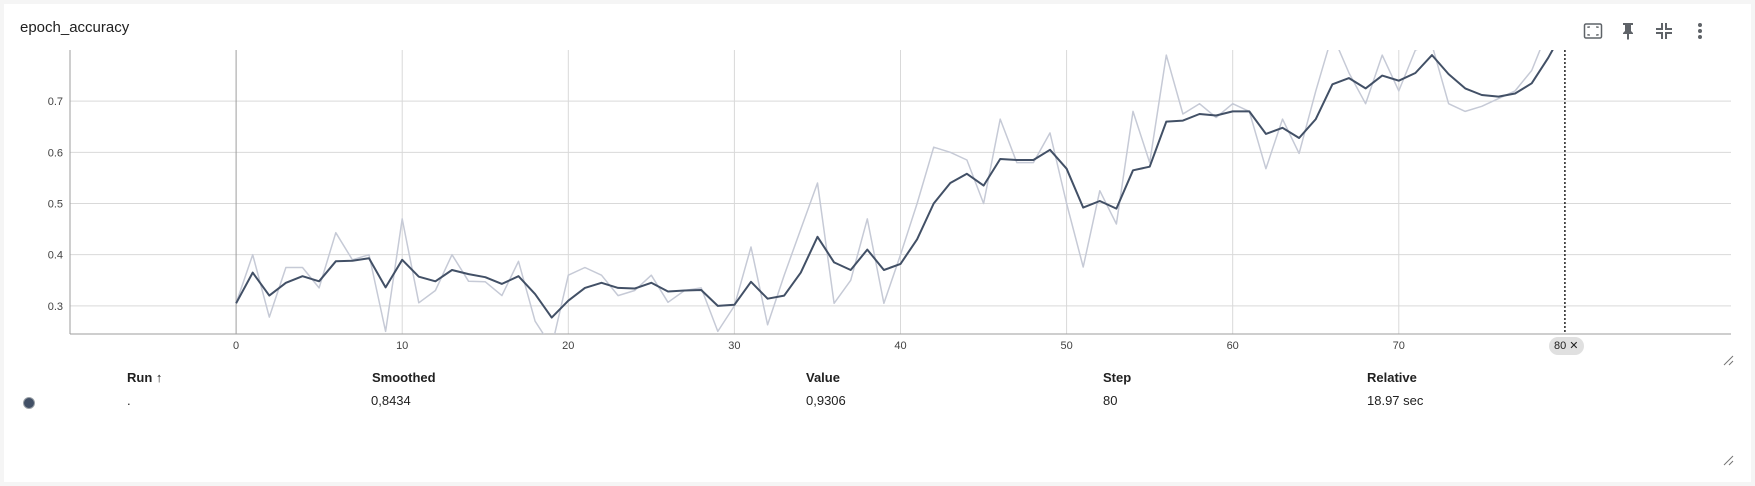 Image resolution: width=1755 pixels, height=486 pixels. Describe the element at coordinates (55, 256) in the screenshot. I see `y-tick-label: 0.4` at that location.